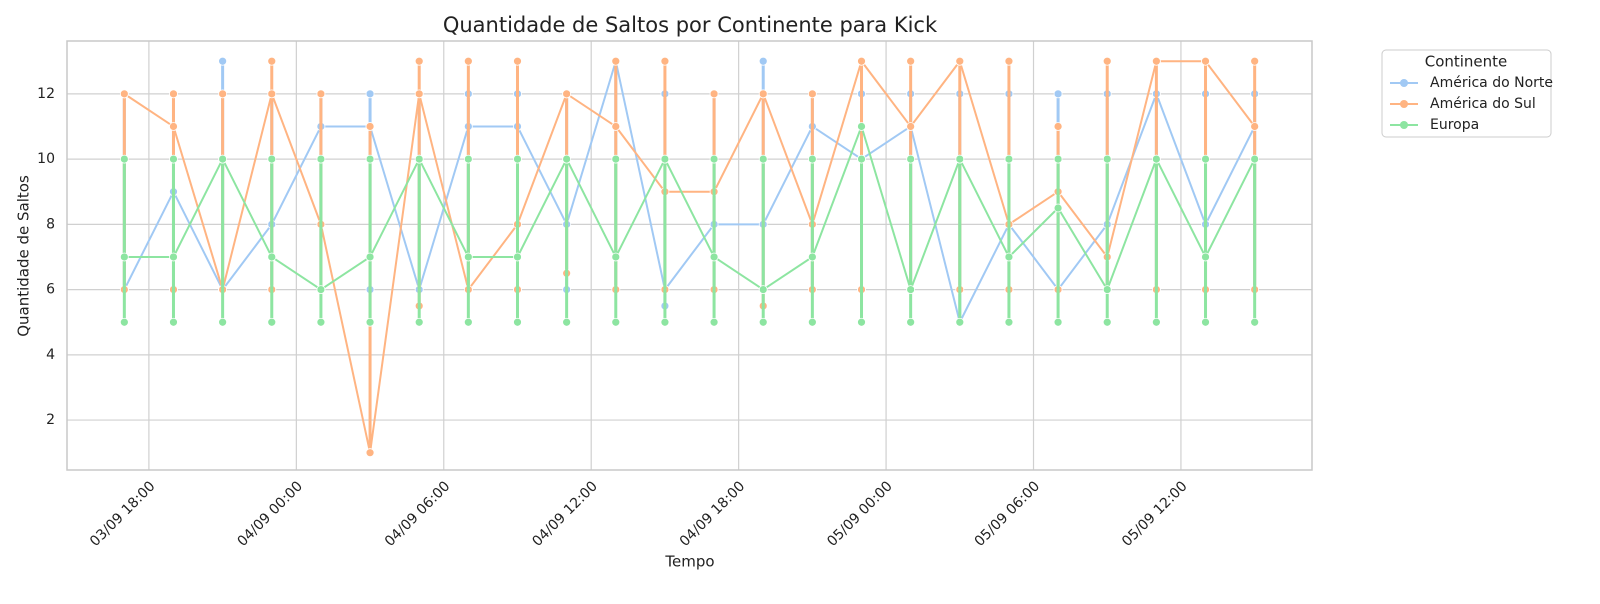 The height and width of the screenshot is (604, 1600). What do you see at coordinates (1491, 83) in the screenshot?
I see `legend-label: América do Norte` at bounding box center [1491, 83].